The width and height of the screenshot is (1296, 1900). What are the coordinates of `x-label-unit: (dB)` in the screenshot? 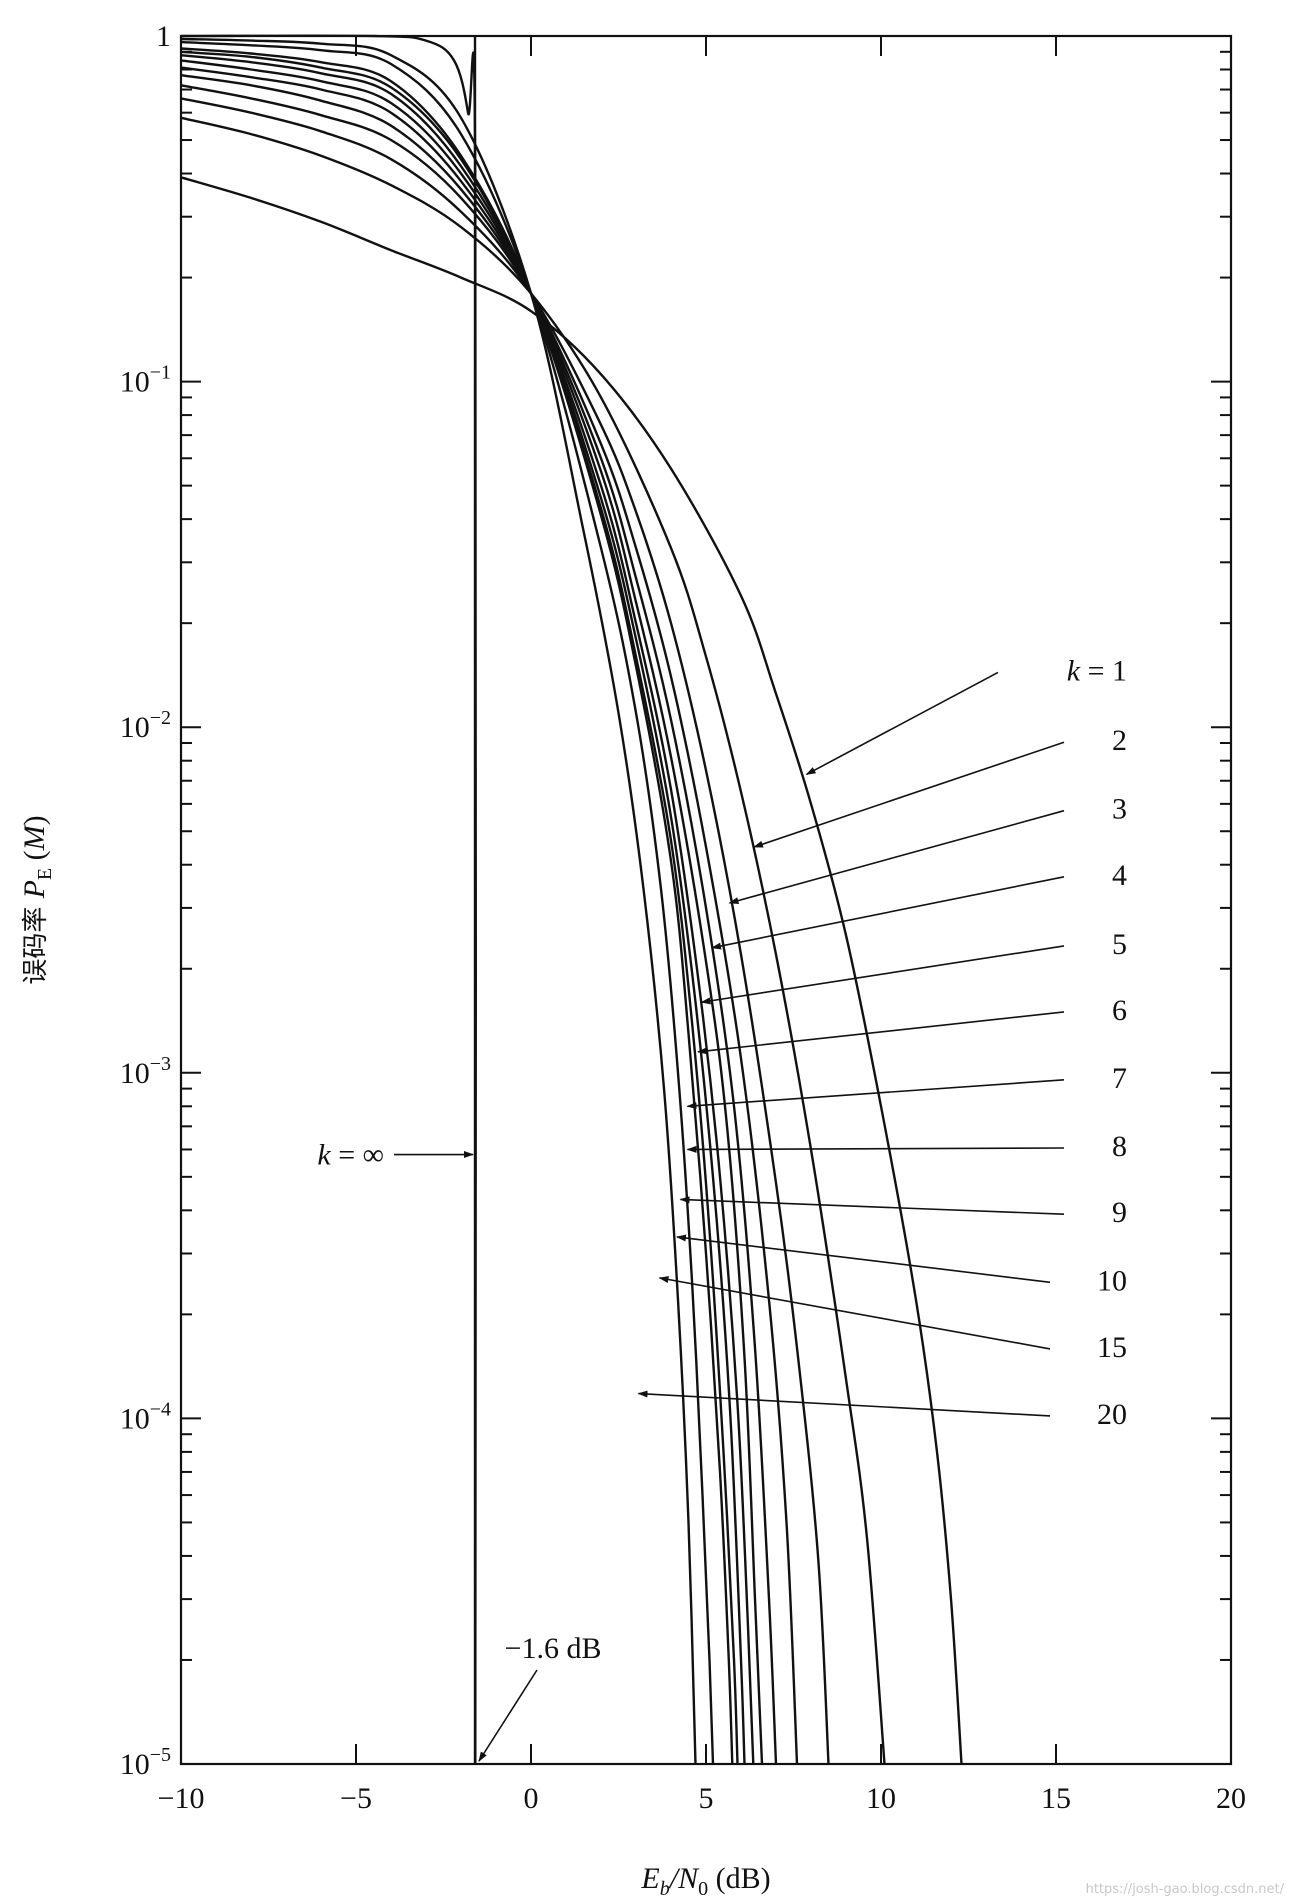 It's located at (739, 1878).